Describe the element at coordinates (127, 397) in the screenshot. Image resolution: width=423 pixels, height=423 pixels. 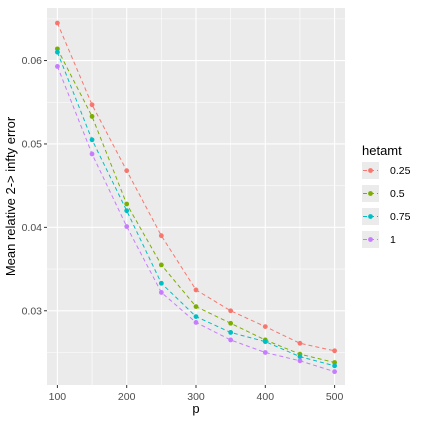
I see `x-tick-label: 200` at that location.